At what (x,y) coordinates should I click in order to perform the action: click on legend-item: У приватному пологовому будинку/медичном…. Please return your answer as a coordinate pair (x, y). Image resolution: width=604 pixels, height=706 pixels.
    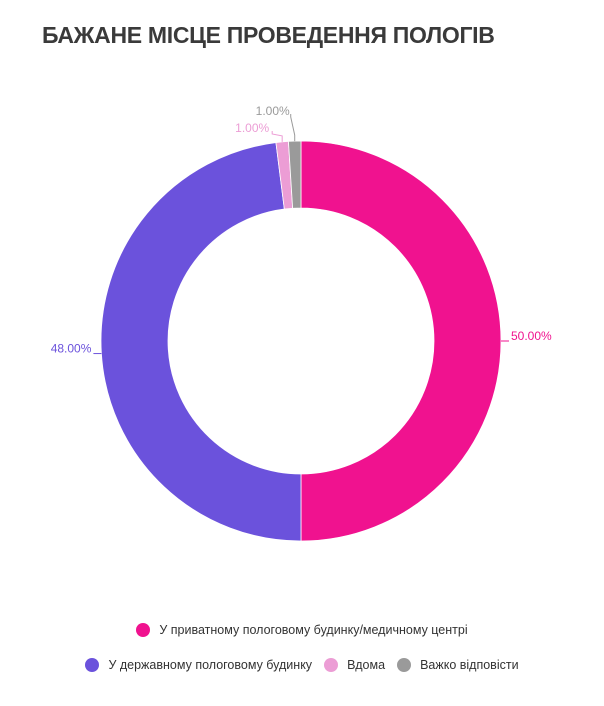
    Looking at the image, I should click on (302, 629).